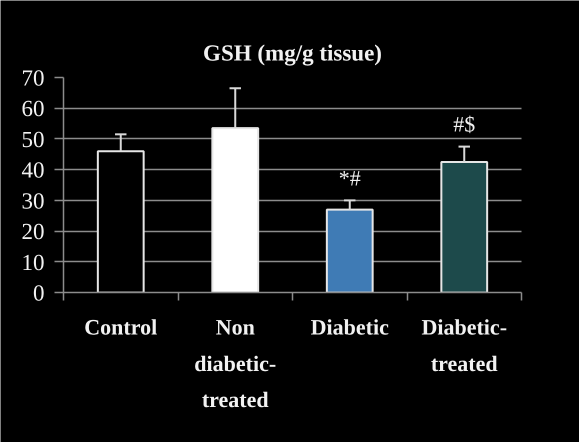  What do you see at coordinates (33, 78) in the screenshot?
I see `y-tick-label: 70` at bounding box center [33, 78].